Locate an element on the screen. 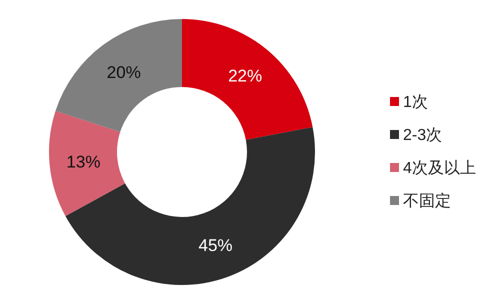 Image resolution: width=500 pixels, height=305 pixels. data-label: 13% is located at coordinates (83, 162).